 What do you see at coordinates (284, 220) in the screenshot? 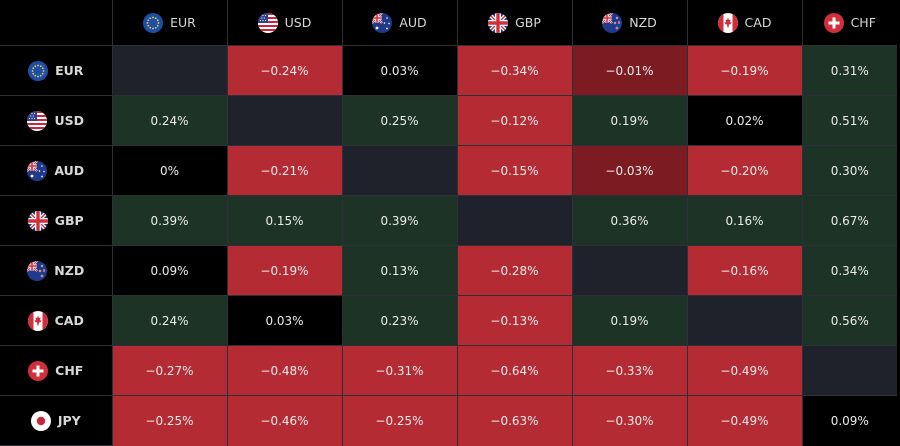
I see `heatmap-cell: 0.15%` at bounding box center [284, 220].